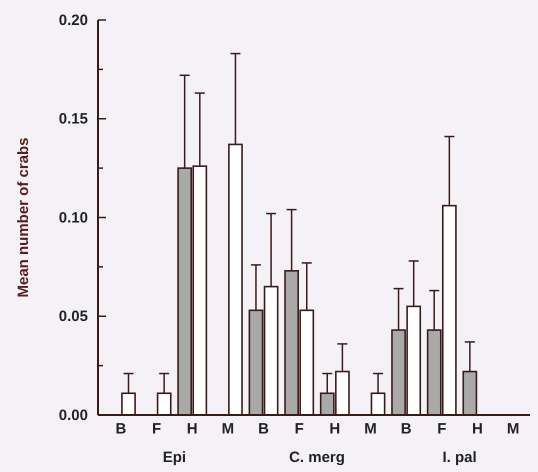 Image resolution: width=538 pixels, height=472 pixels. What do you see at coordinates (459, 457) in the screenshot?
I see `text: I. pal` at bounding box center [459, 457].